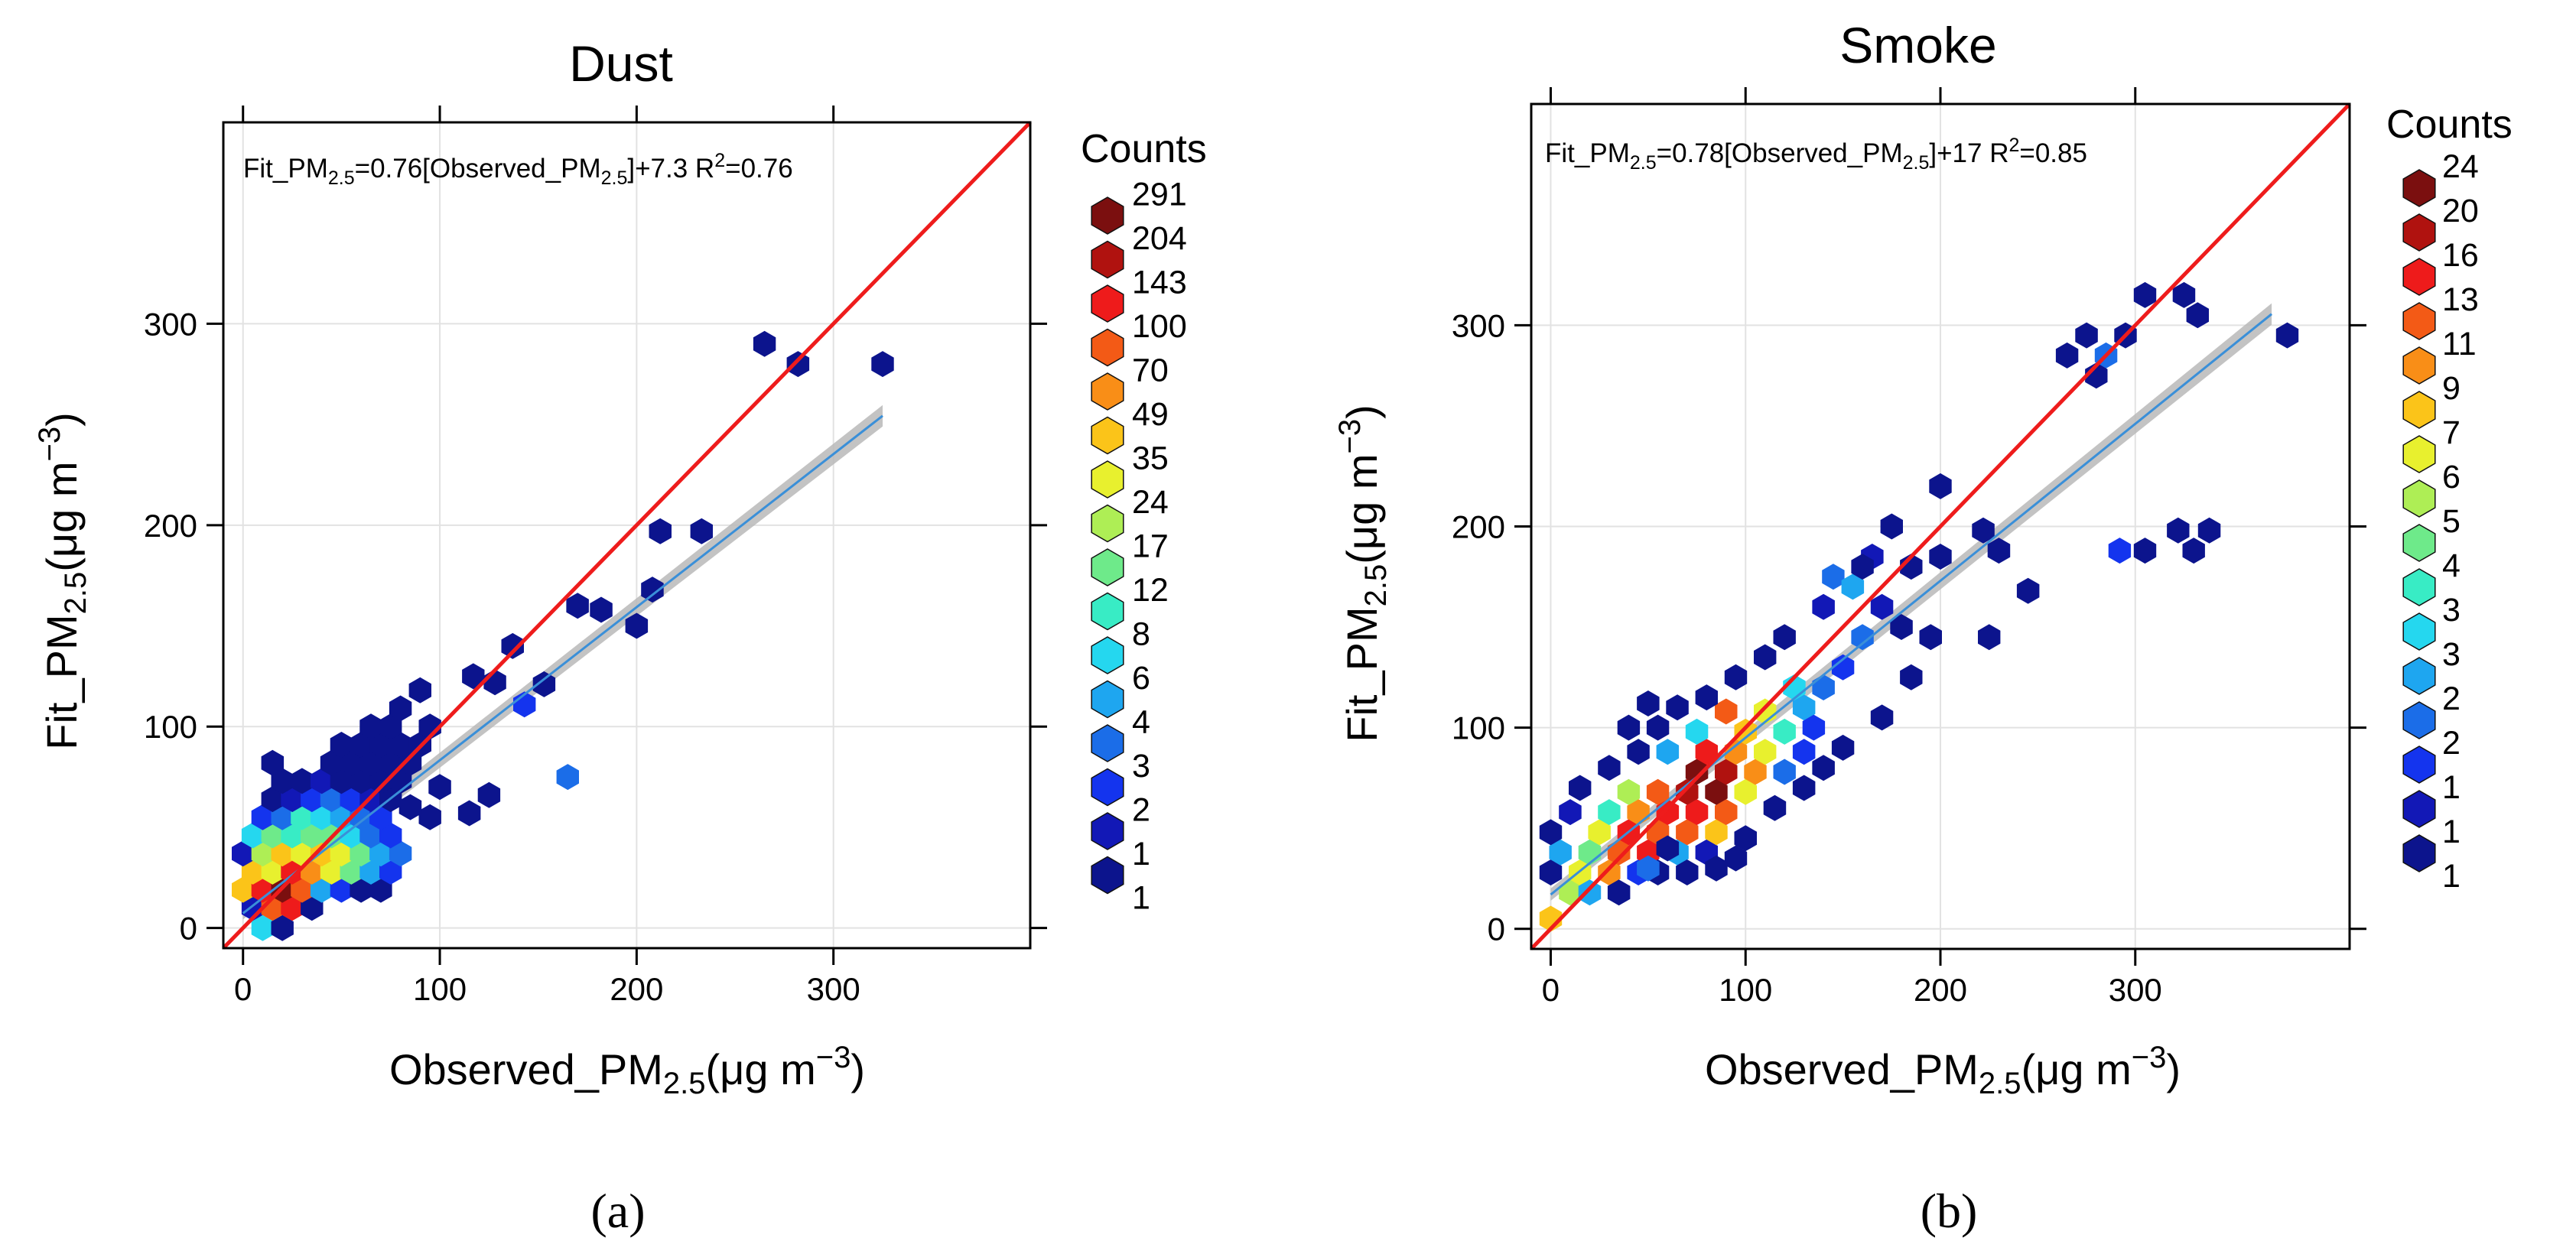 The height and width of the screenshot is (1254, 2576). I want to click on x-tick-label: 300, so click(2135, 990).